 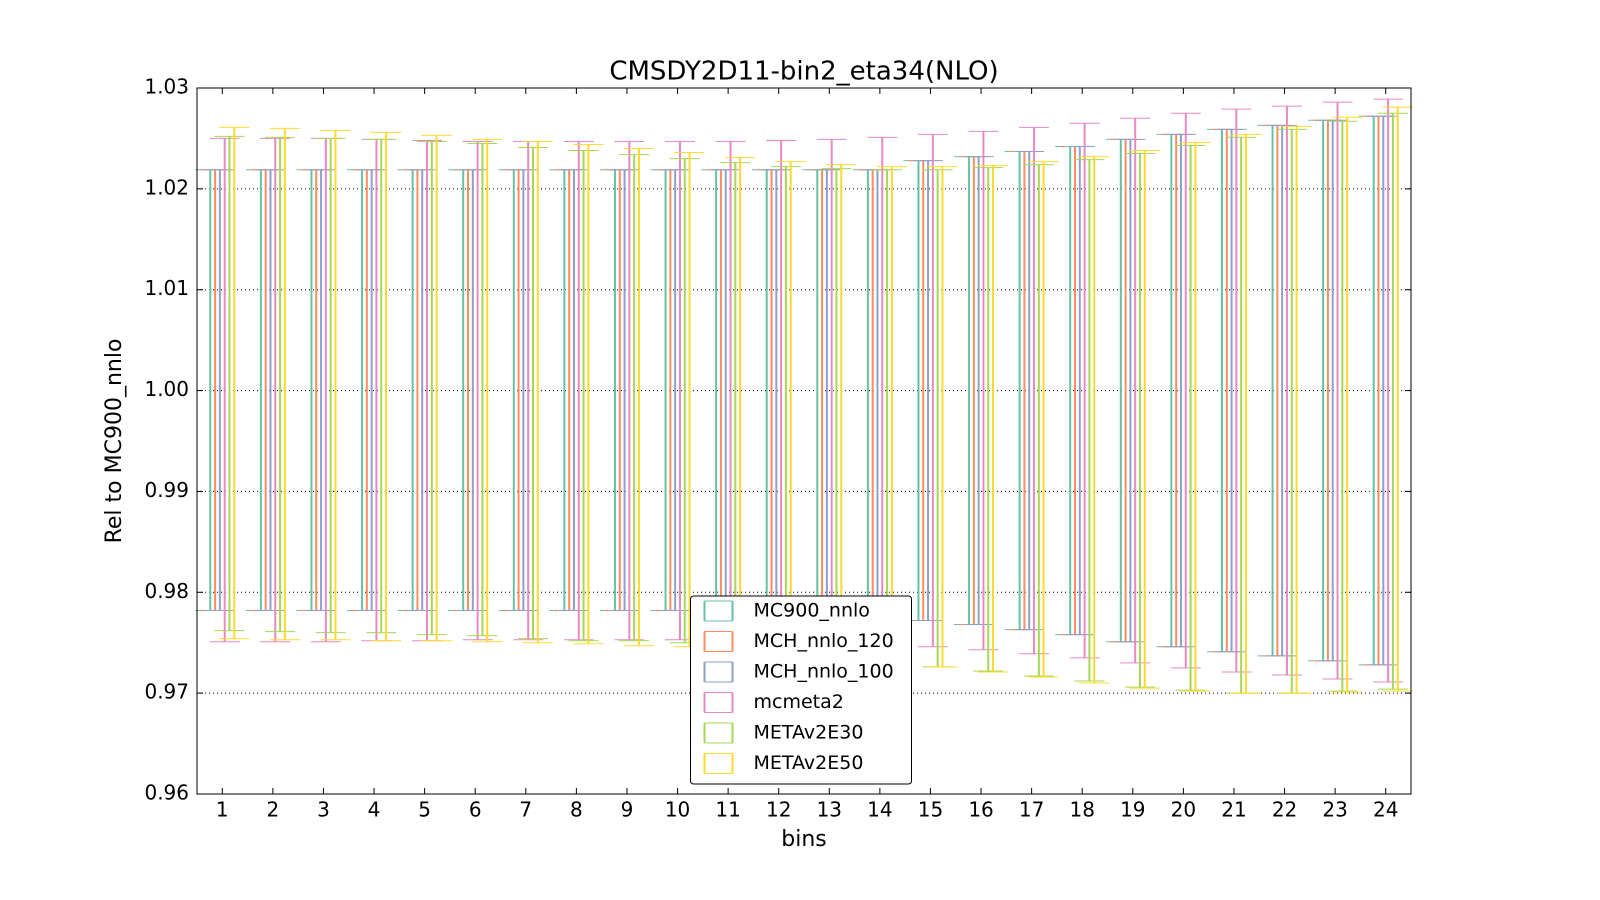 What do you see at coordinates (799, 702) in the screenshot?
I see `legend-label: mcmeta2` at bounding box center [799, 702].